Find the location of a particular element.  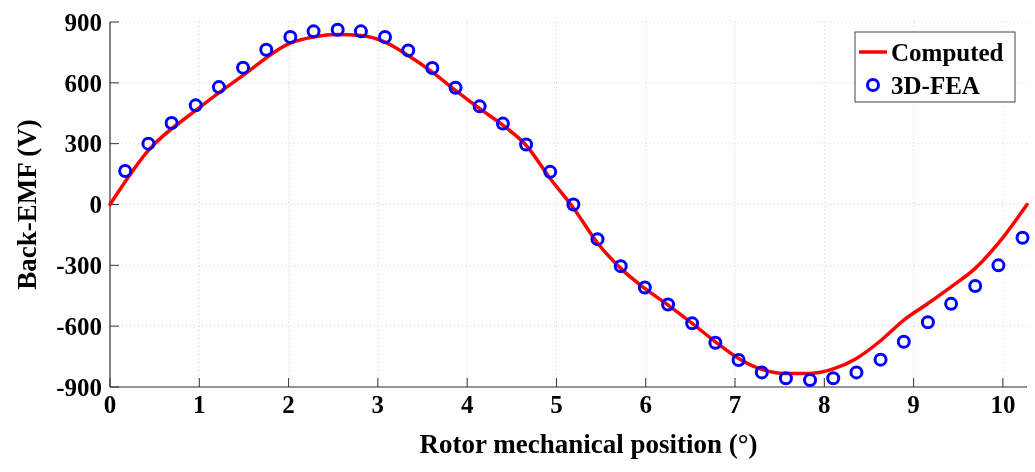

x-tick-label: 5 is located at coordinates (556, 404).